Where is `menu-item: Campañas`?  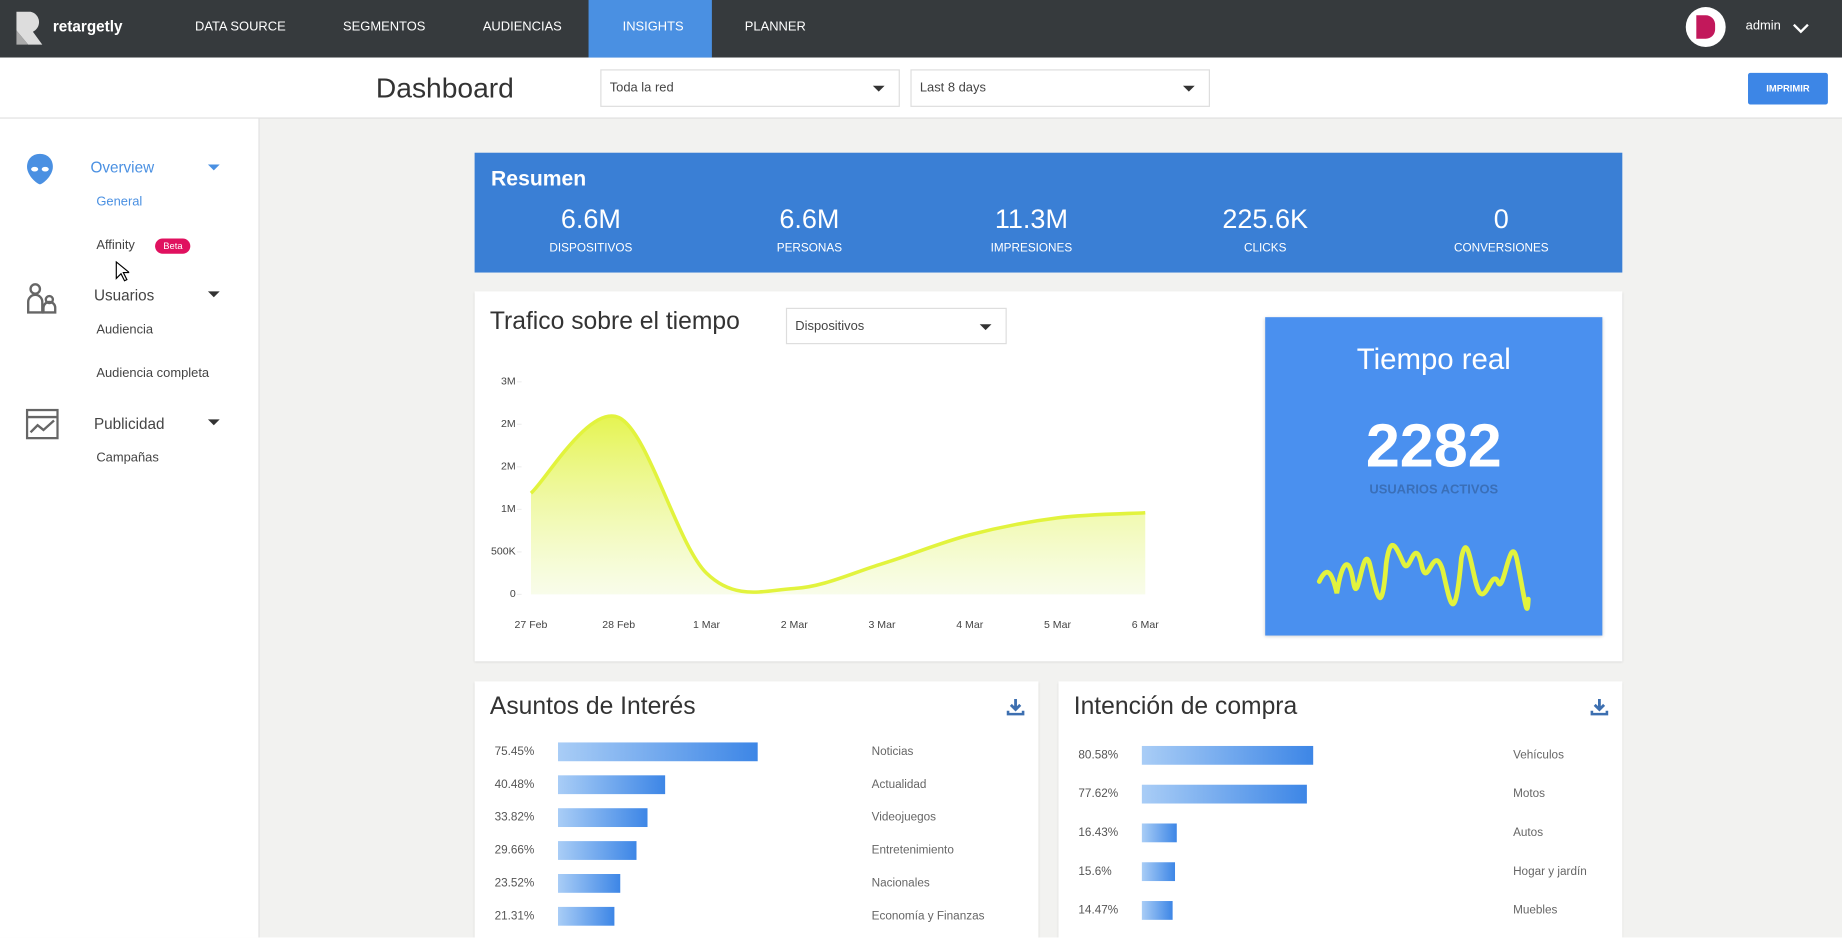 menu-item: Campañas is located at coordinates (127, 458).